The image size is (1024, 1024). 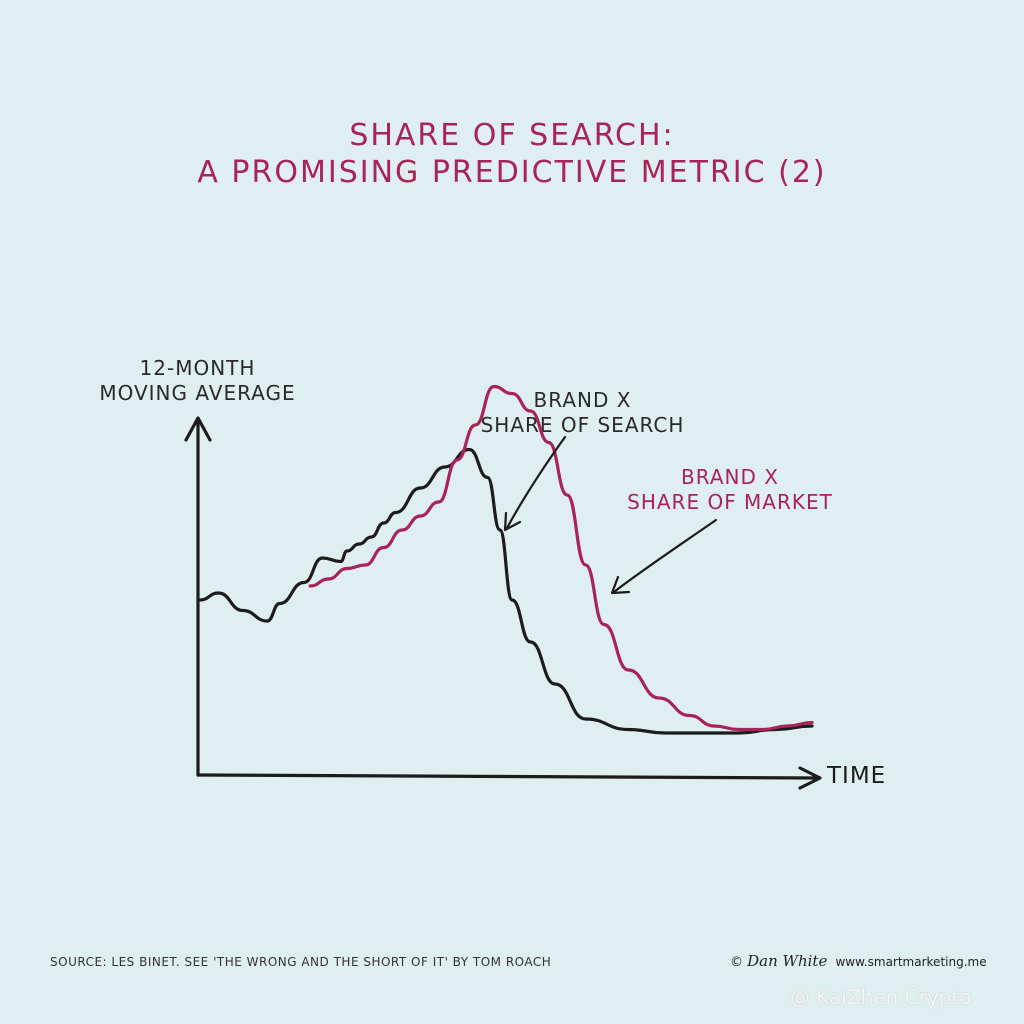 What do you see at coordinates (512, 172) in the screenshot?
I see `chart-title-line-2: A PROMISING PREDICTIVE METRIC (2)` at bounding box center [512, 172].